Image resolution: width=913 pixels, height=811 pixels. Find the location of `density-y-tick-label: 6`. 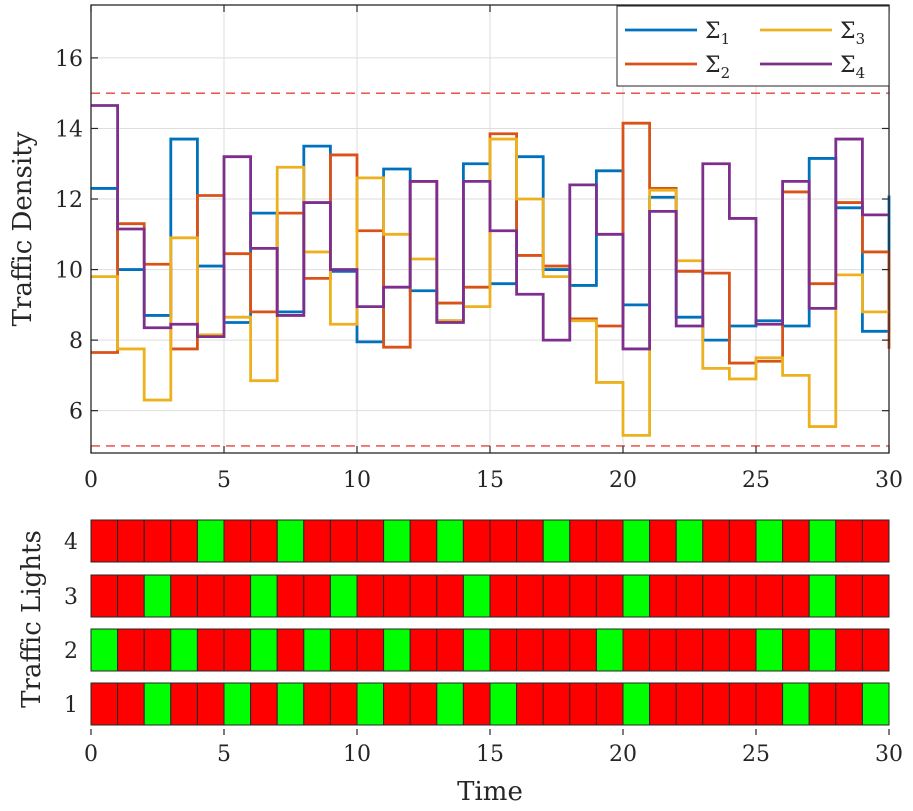

density-y-tick-label: 6 is located at coordinates (76, 412).